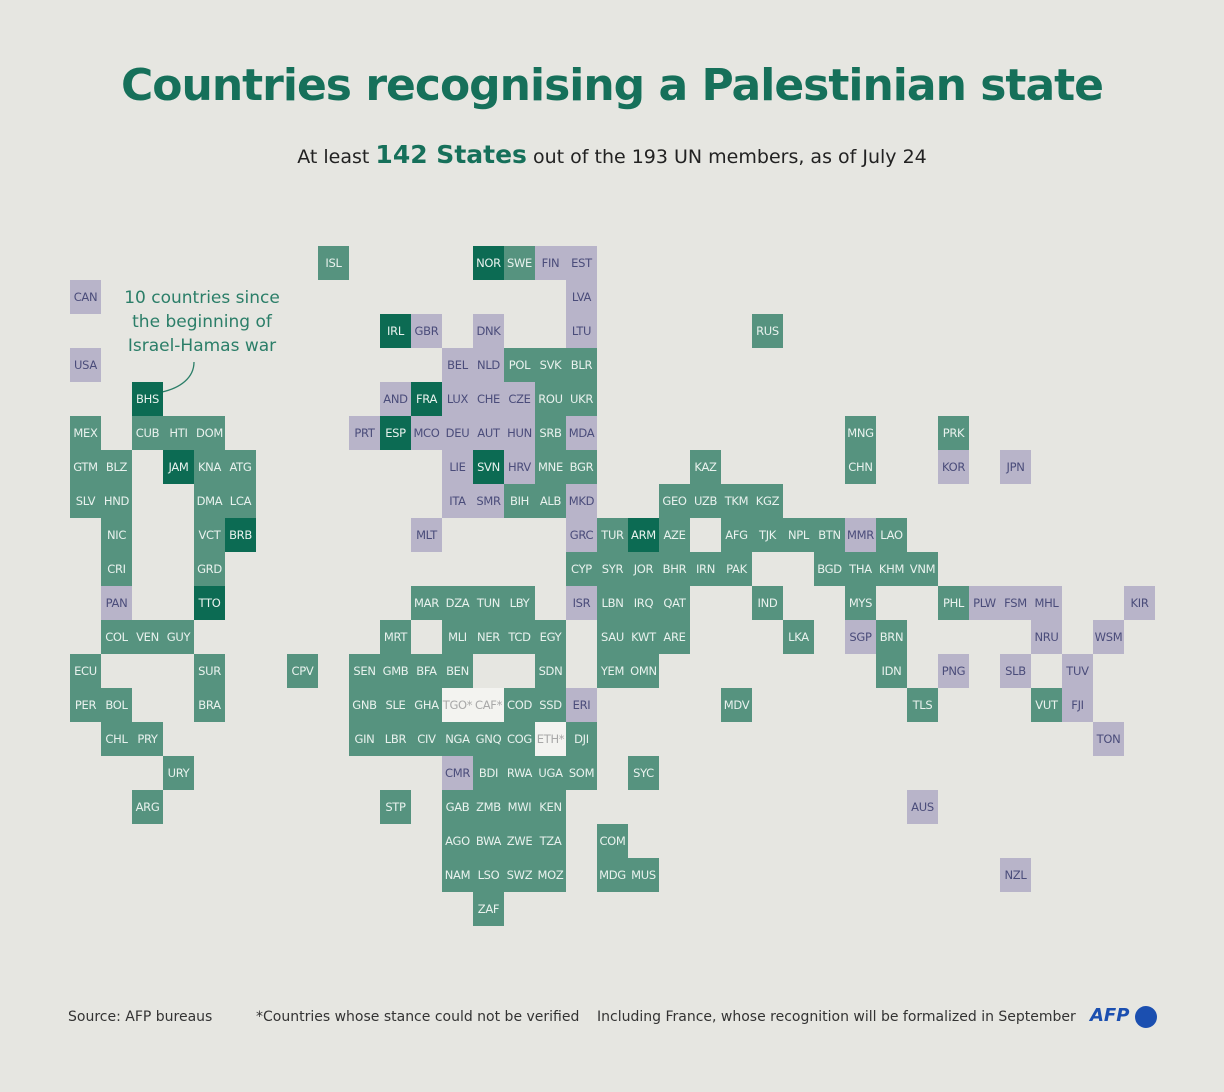  What do you see at coordinates (488, 467) in the screenshot?
I see `country-tile-svn: SVN` at bounding box center [488, 467].